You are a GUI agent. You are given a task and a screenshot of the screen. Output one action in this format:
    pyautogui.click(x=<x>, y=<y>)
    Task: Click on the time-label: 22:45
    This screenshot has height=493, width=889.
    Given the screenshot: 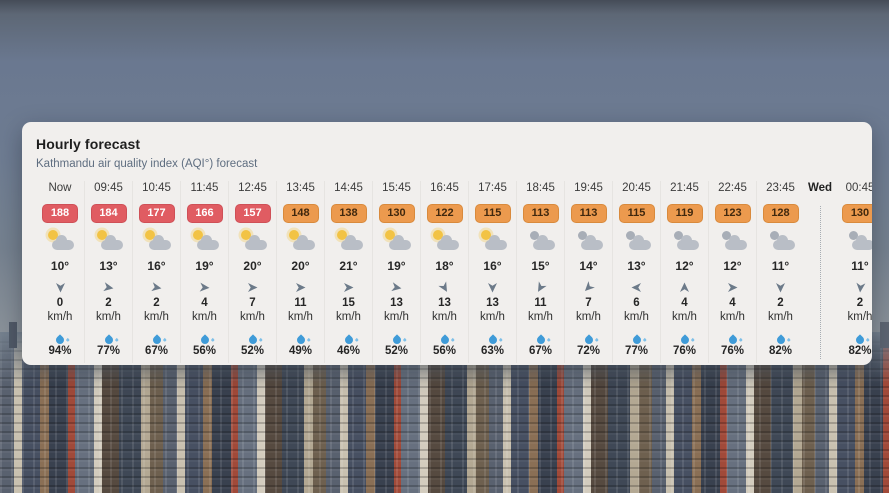 What is the action you would take?
    pyautogui.click(x=732, y=188)
    